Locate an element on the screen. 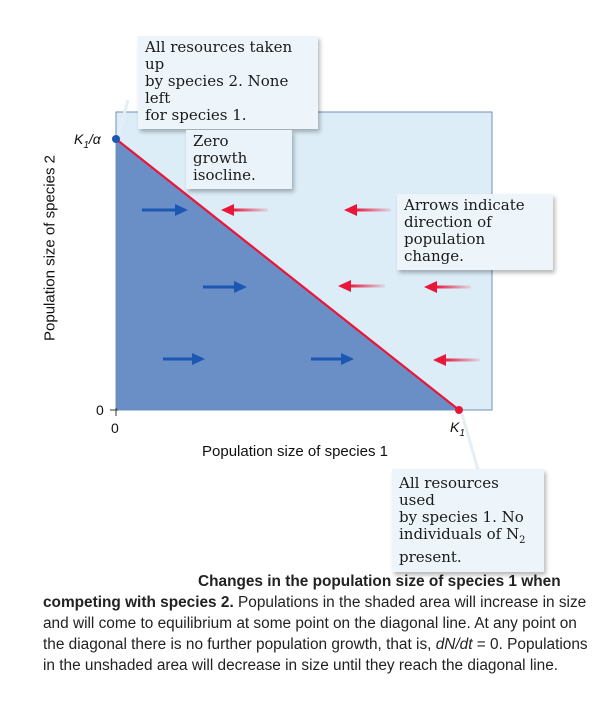 Image resolution: width=601 pixels, height=724 pixels. callout-bottom-line-3: individuals of N2 is located at coordinates (468, 537).